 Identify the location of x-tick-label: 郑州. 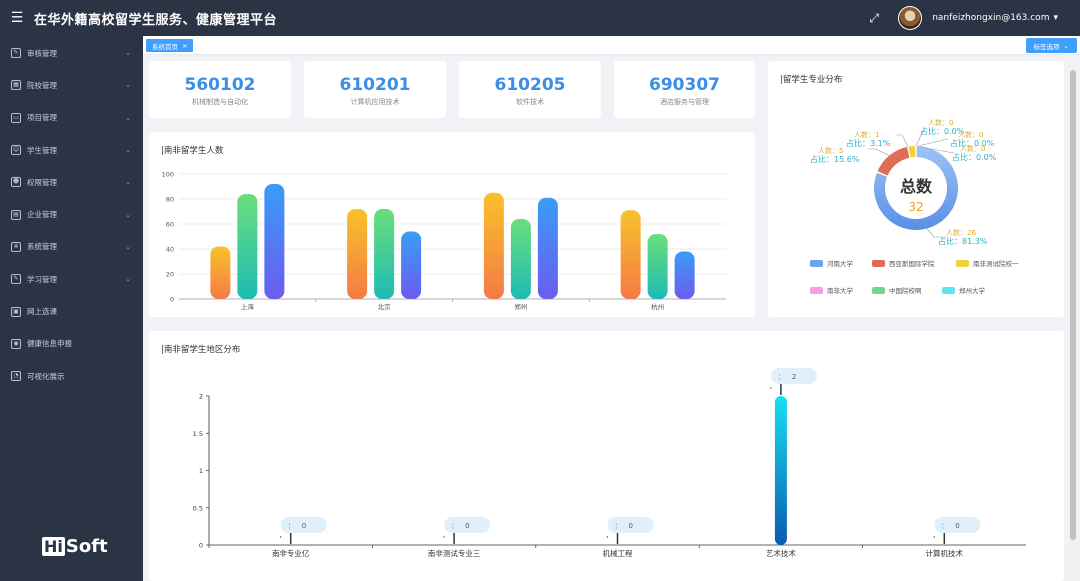
(520, 307).